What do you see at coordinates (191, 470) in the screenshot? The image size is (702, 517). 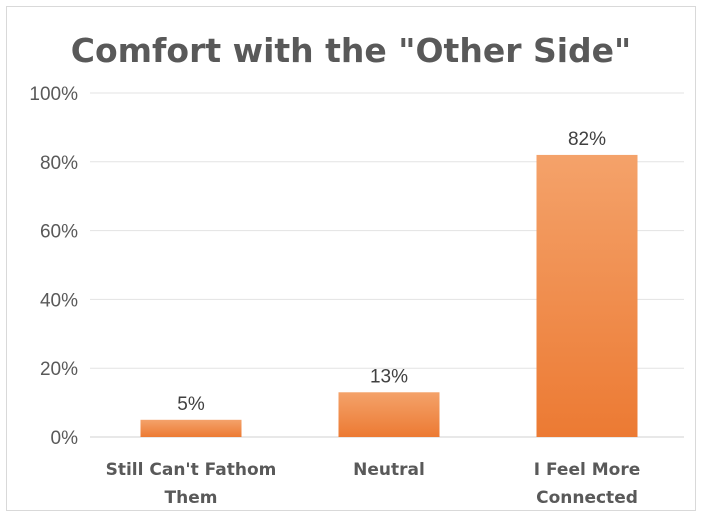 I see `category-label: Still Can't Fathom` at bounding box center [191, 470].